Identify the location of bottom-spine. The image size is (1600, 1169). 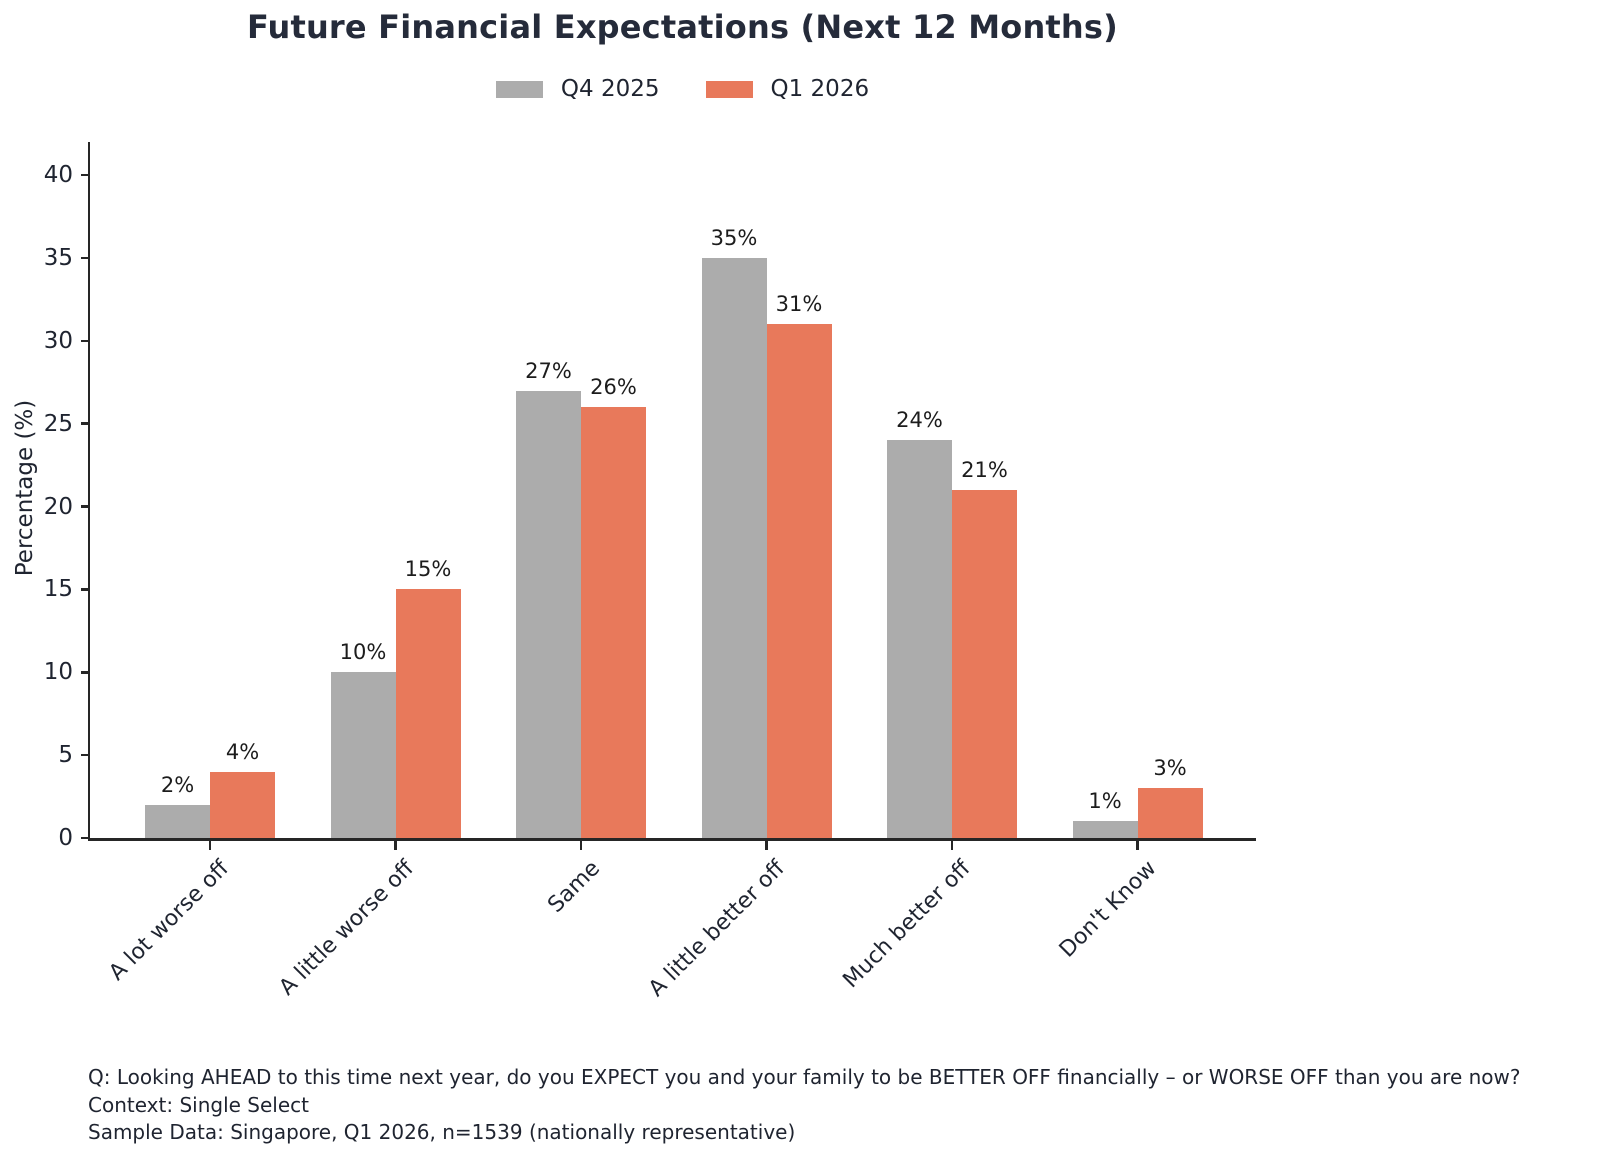
(671, 839).